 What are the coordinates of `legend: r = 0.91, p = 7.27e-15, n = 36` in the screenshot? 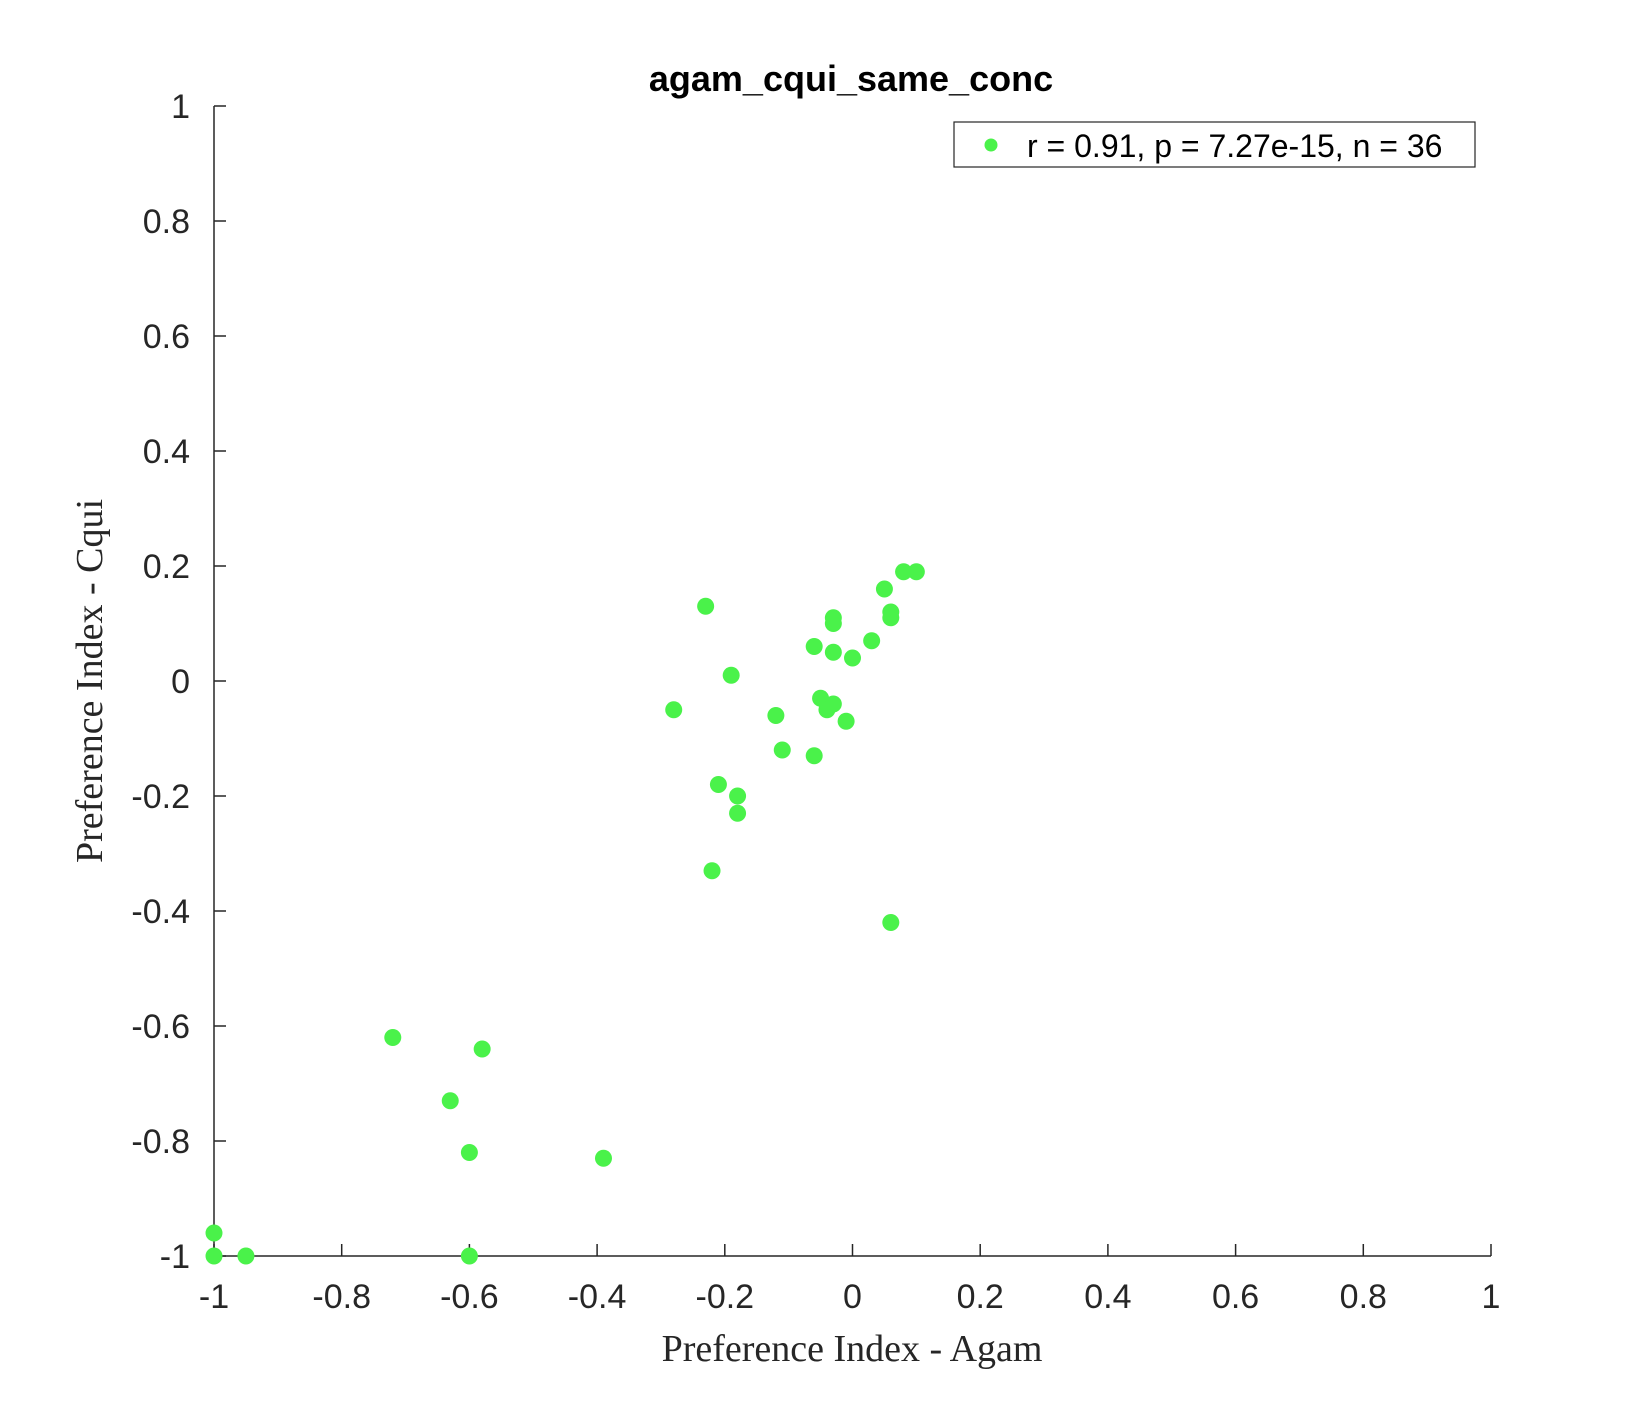 It's located at (1214, 144).